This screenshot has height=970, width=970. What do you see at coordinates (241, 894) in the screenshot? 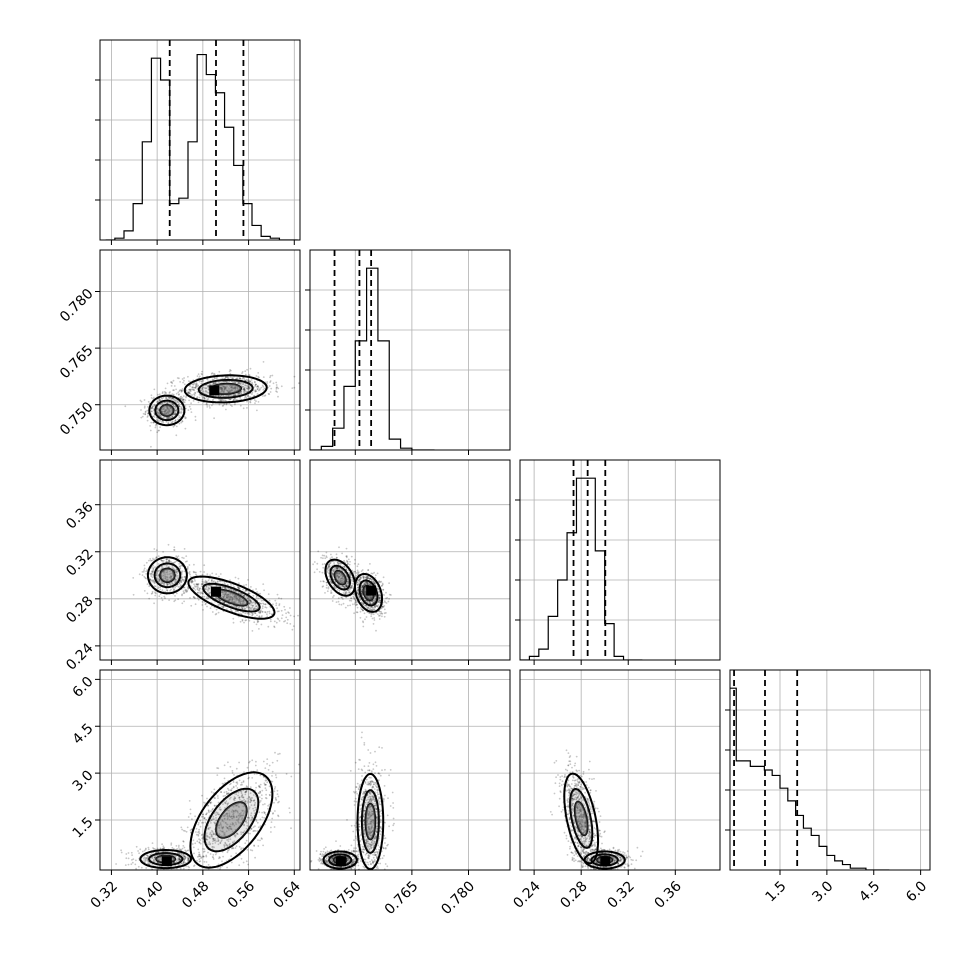
I see `x-tick-label: 0.56` at bounding box center [241, 894].